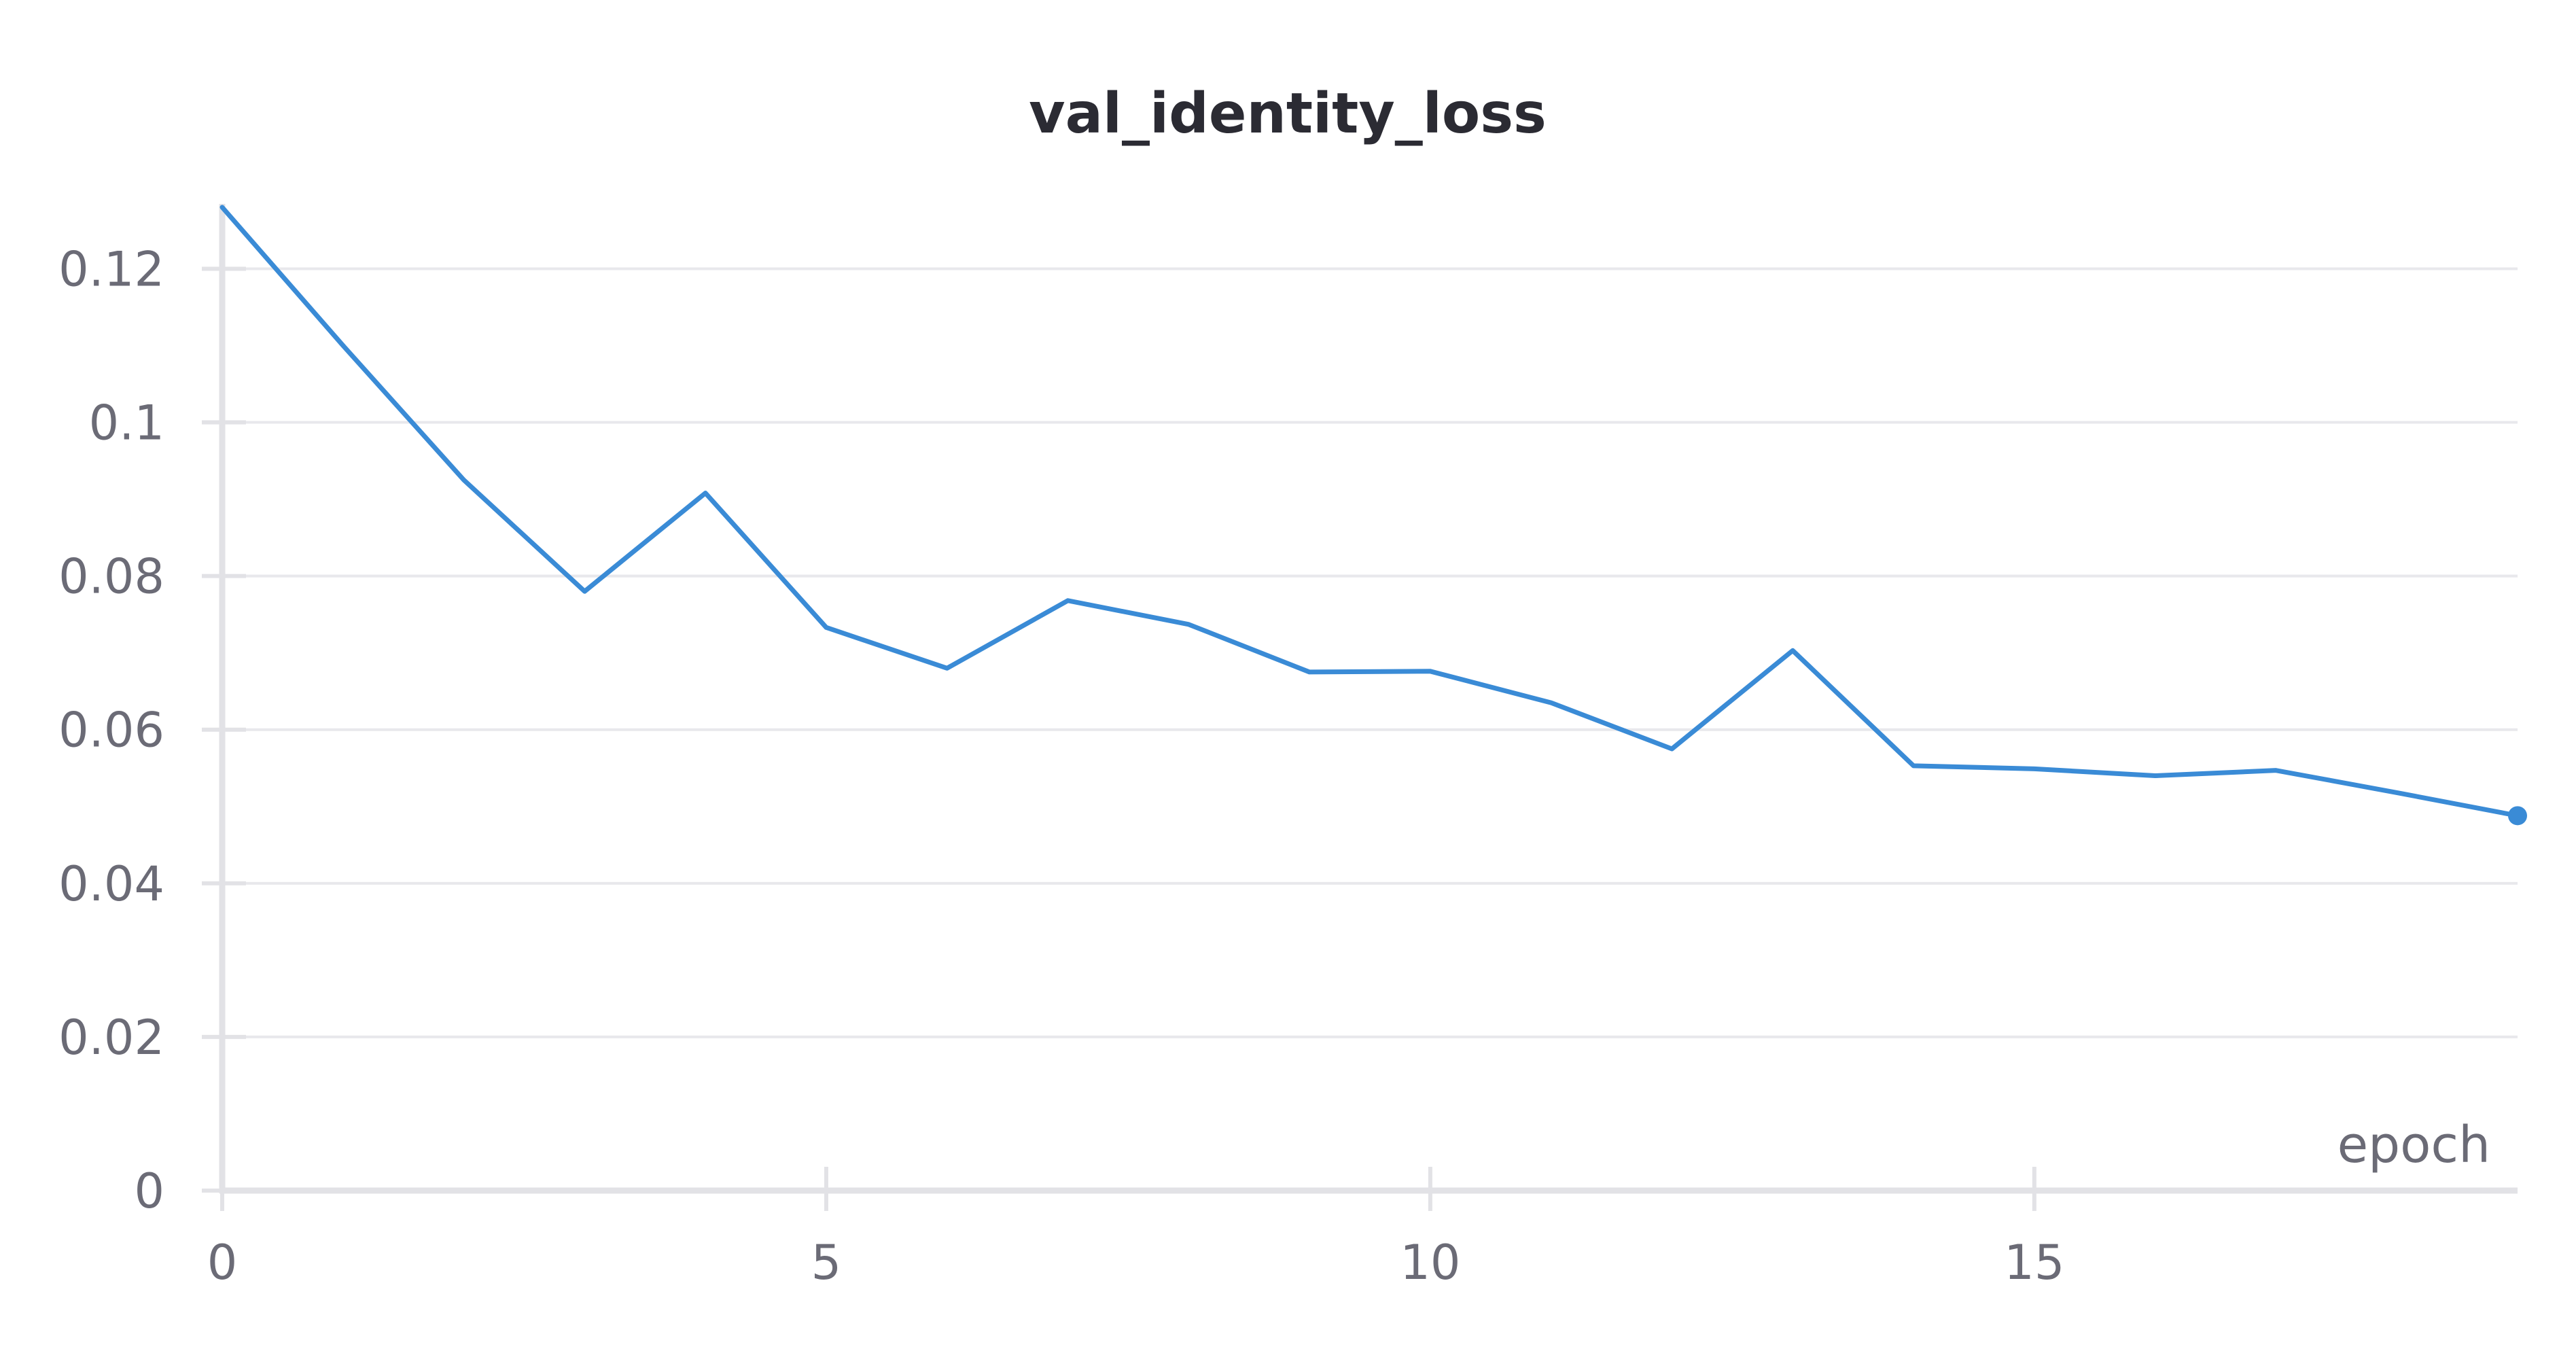 The height and width of the screenshot is (1353, 2576). Describe the element at coordinates (126, 423) in the screenshot. I see `y-tick-label: 0.1` at that location.